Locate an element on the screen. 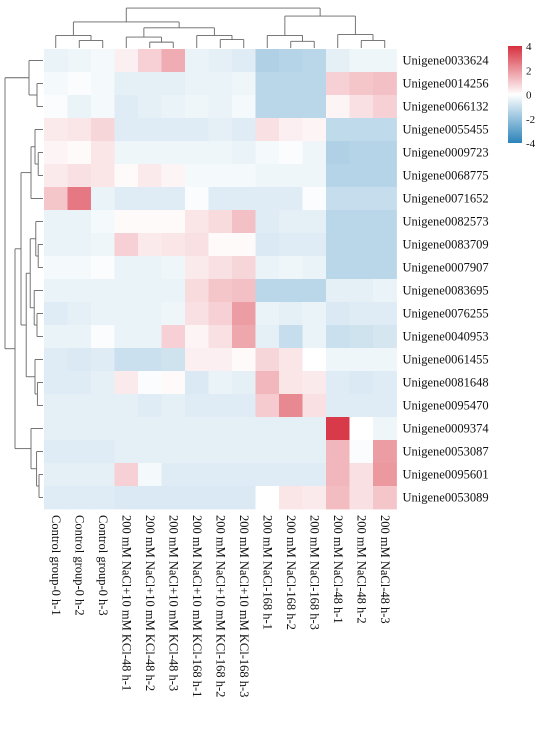 The image size is (550, 751). row-label: Unigene0083709 is located at coordinates (446, 245).